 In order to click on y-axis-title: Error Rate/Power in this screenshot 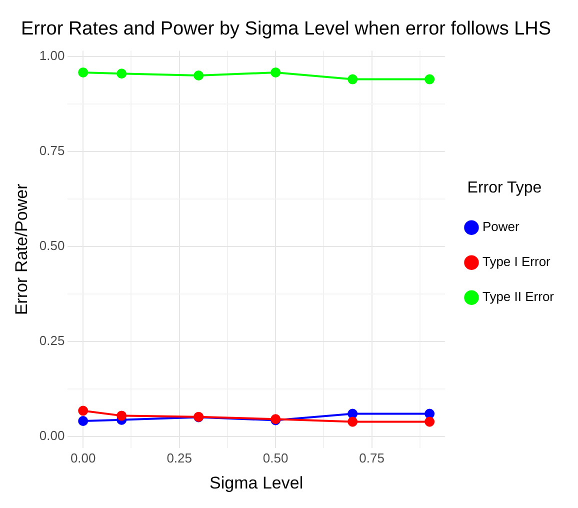, I will do `click(21, 249)`.